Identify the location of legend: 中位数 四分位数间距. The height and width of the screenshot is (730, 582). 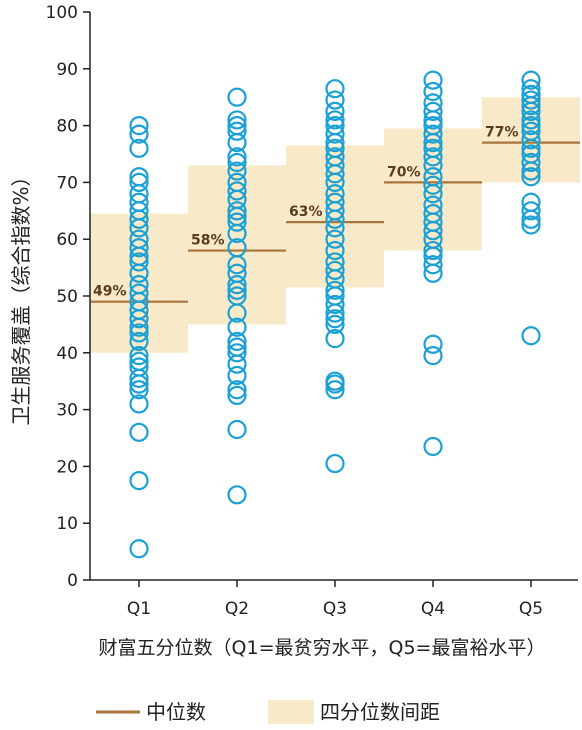
(268, 712).